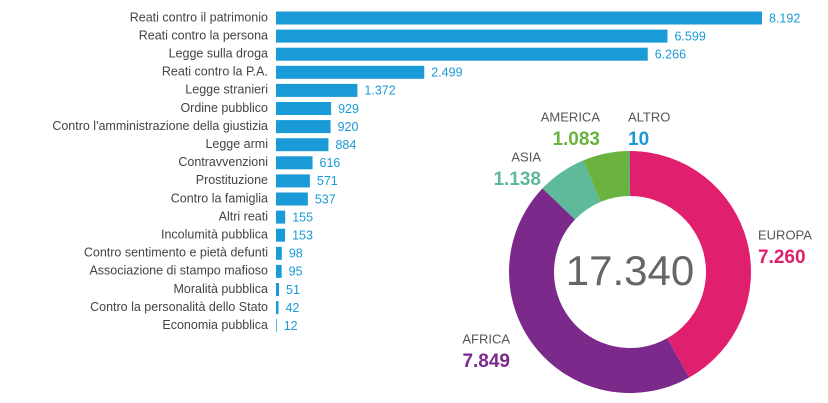 Image resolution: width=828 pixels, height=403 pixels. I want to click on value-label: 6.599, so click(689, 36).